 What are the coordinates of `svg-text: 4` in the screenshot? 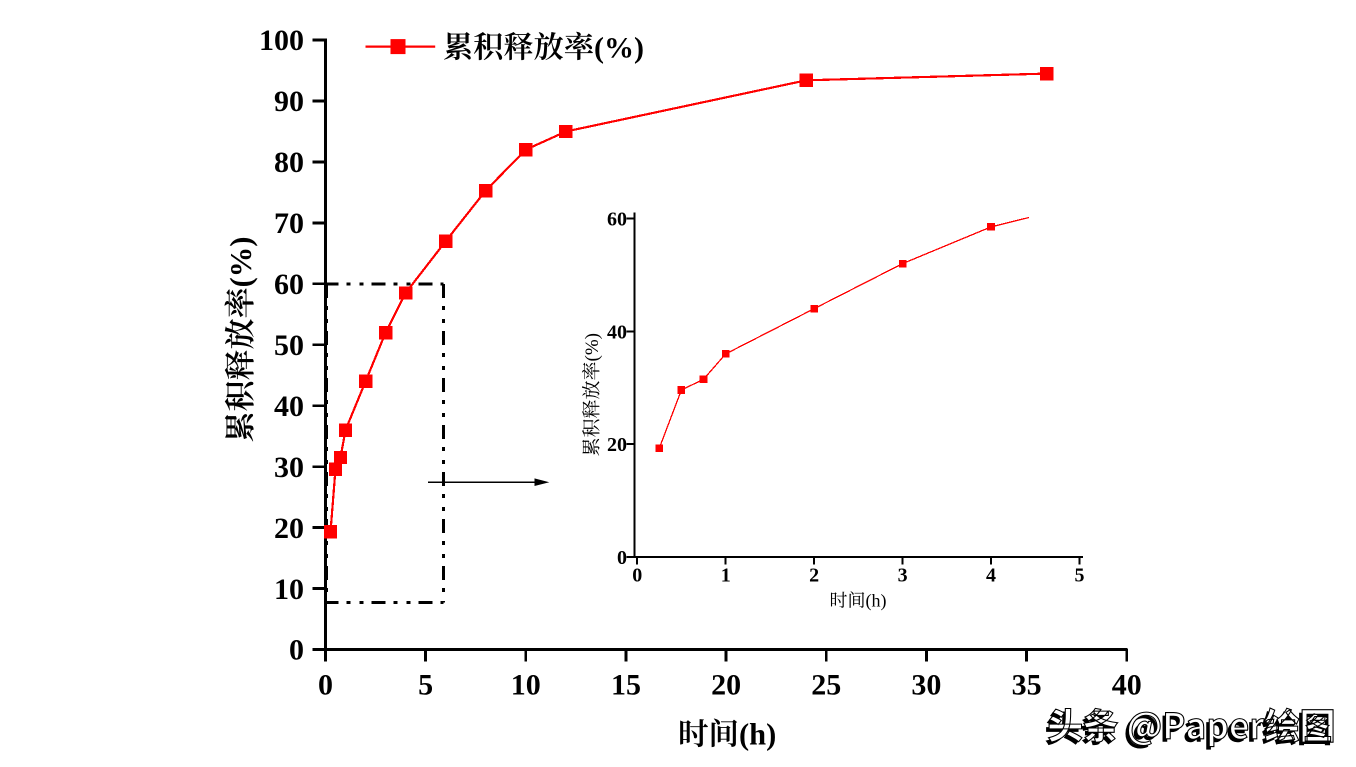 It's located at (991, 576).